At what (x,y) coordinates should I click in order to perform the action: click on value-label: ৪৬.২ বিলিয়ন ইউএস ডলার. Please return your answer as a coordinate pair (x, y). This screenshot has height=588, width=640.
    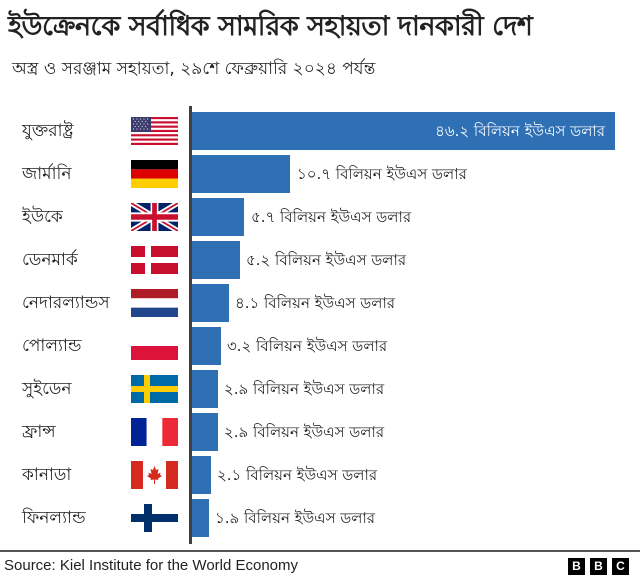
    Looking at the image, I should click on (520, 131).